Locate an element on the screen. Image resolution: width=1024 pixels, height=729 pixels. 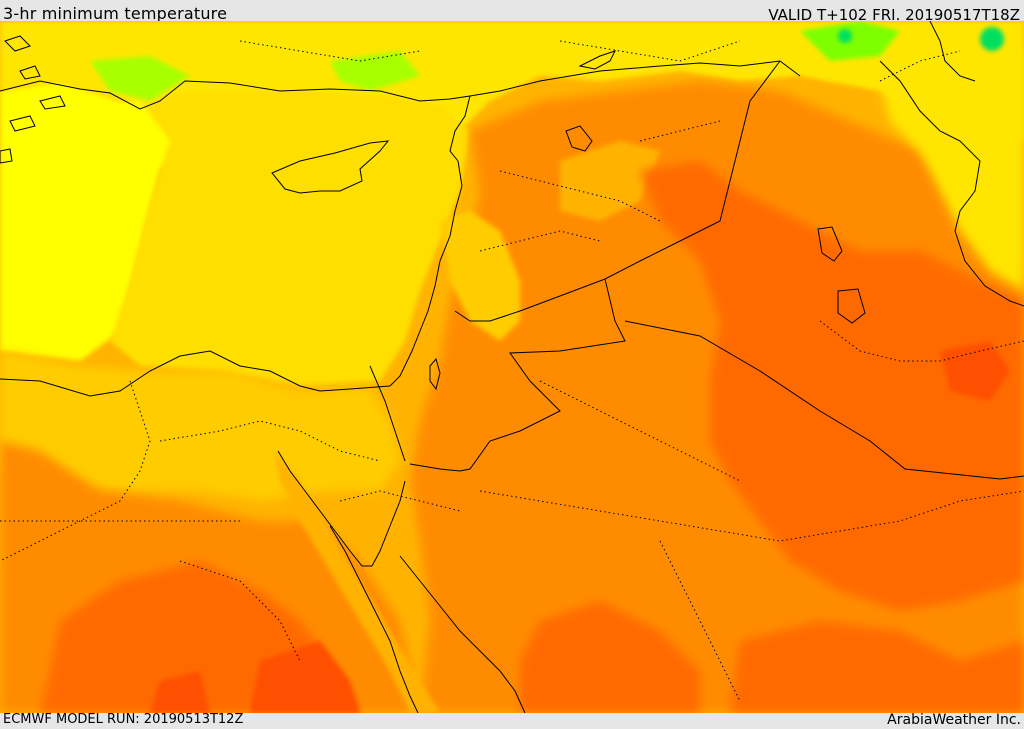
border-syria-jordan is located at coordinates (530, 300).